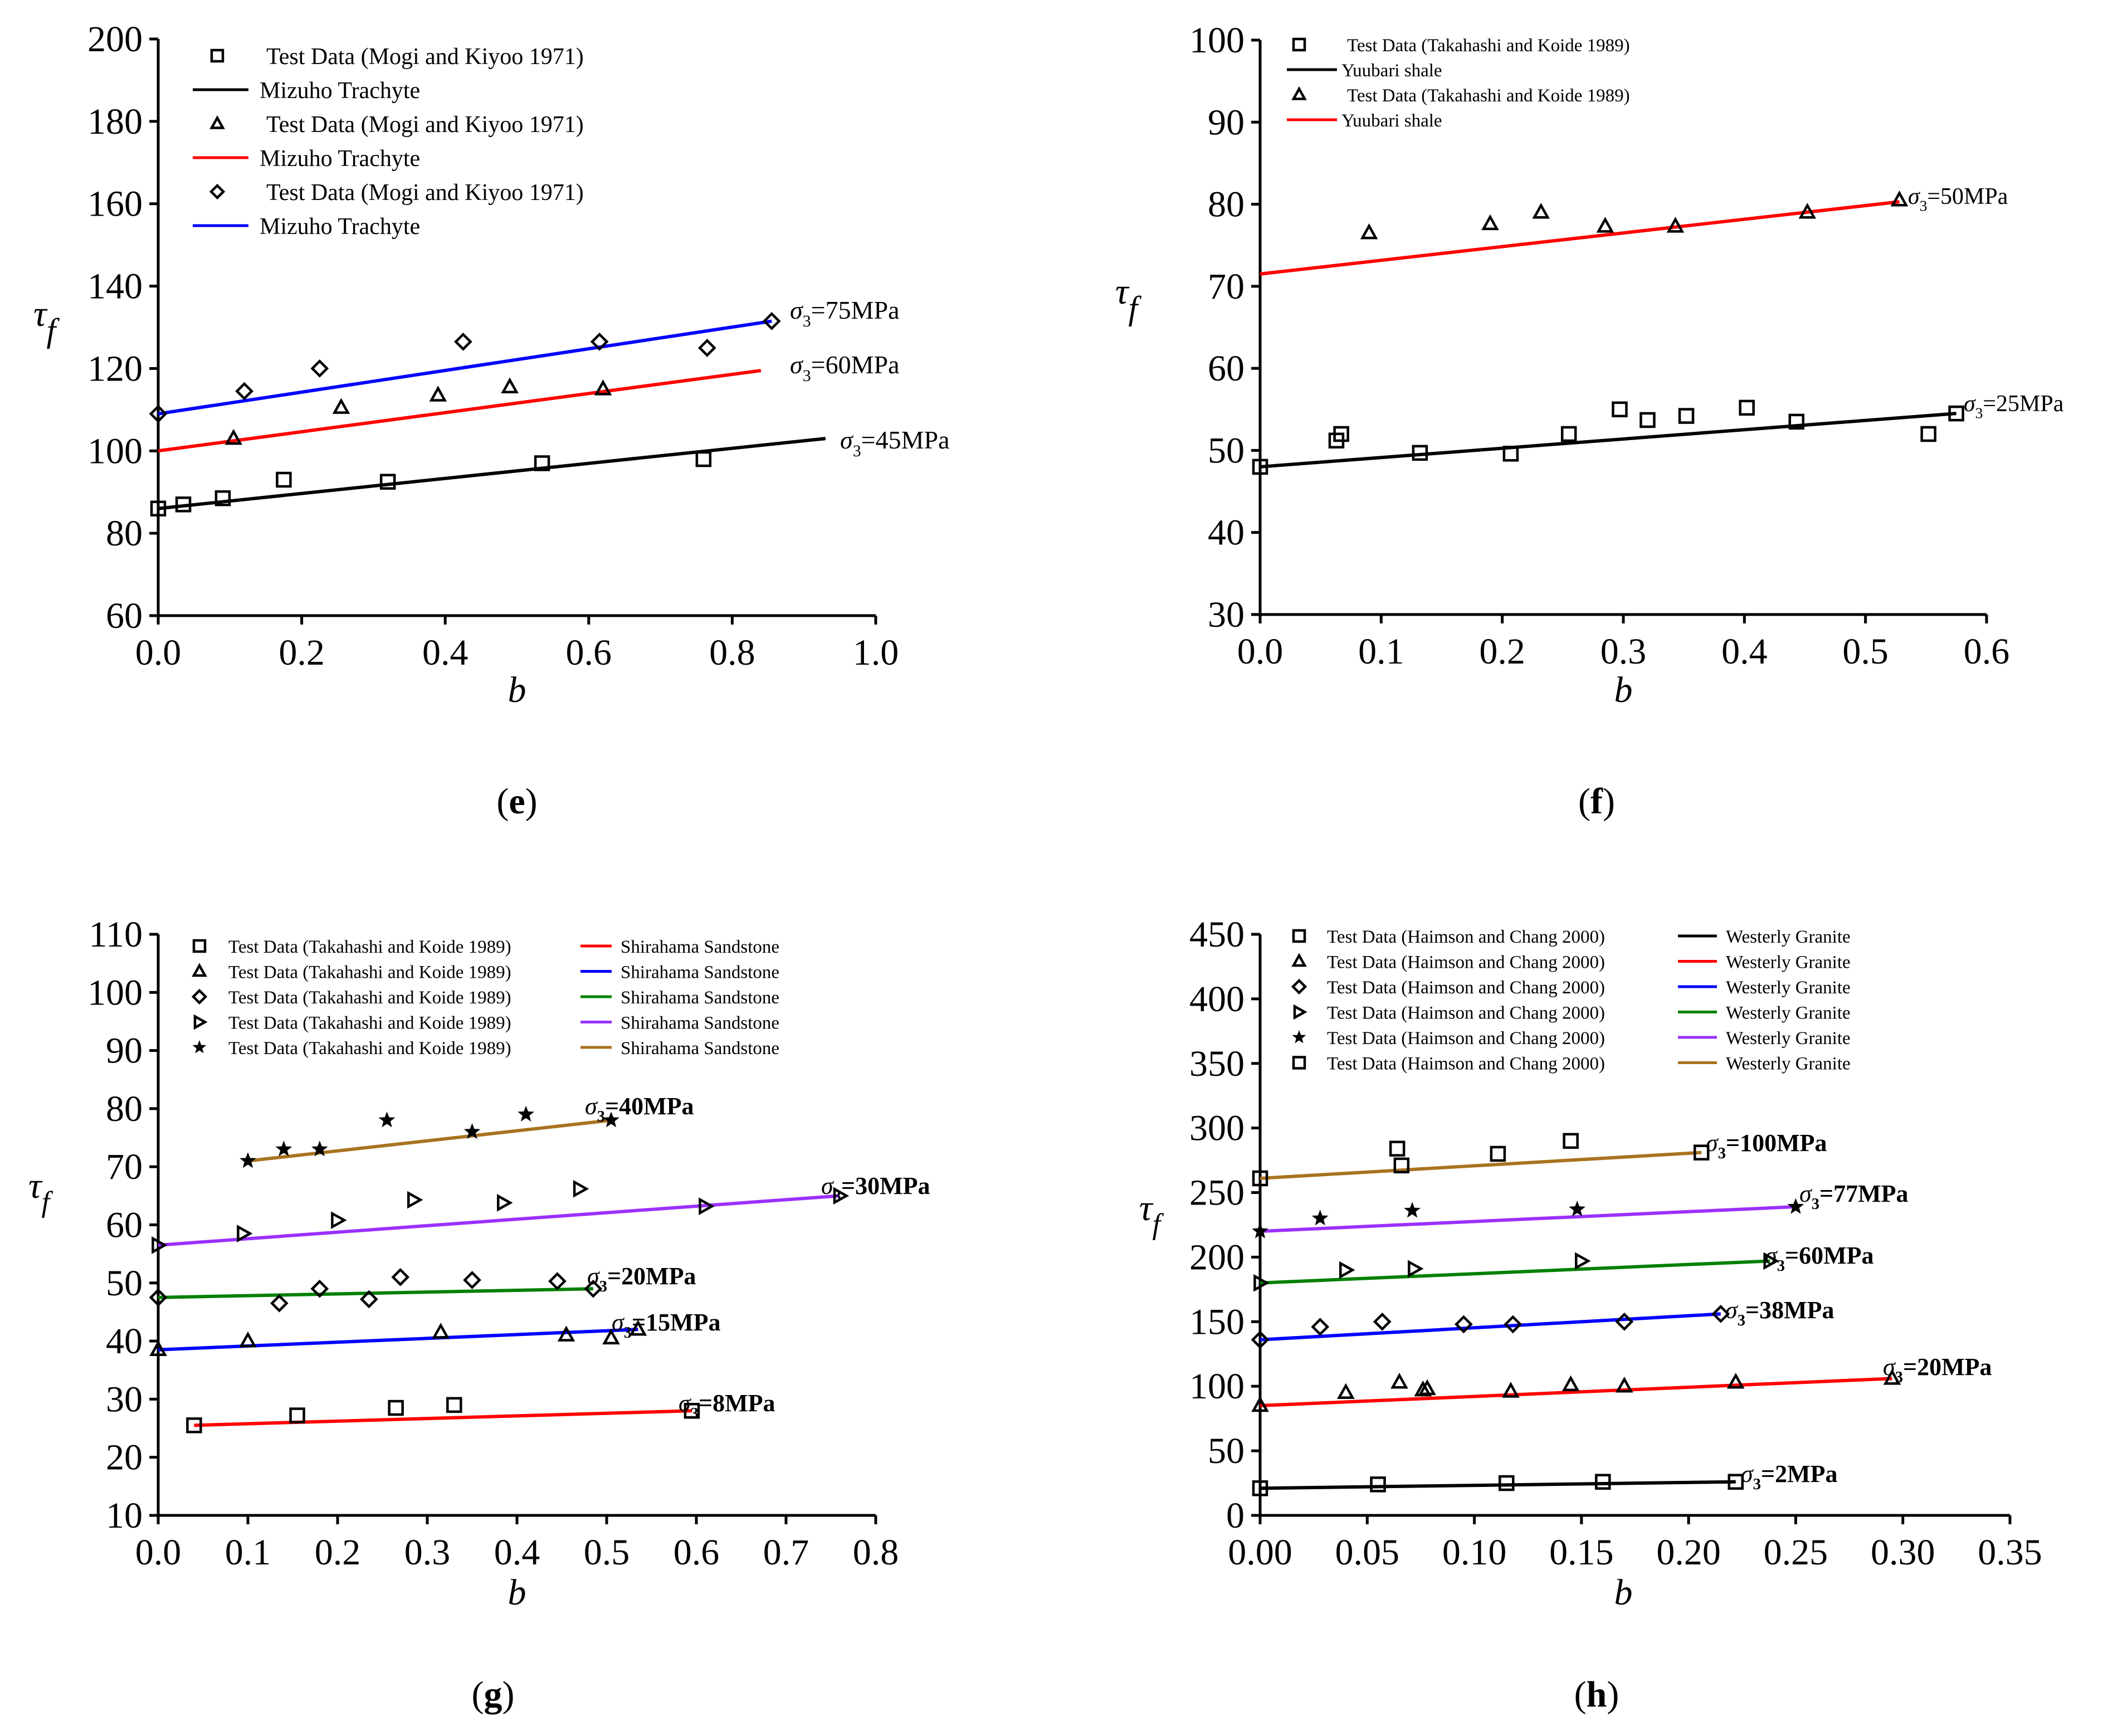 Image resolution: width=2108 pixels, height=1736 pixels. I want to click on sigma-value: =40MPa, so click(649, 1107).